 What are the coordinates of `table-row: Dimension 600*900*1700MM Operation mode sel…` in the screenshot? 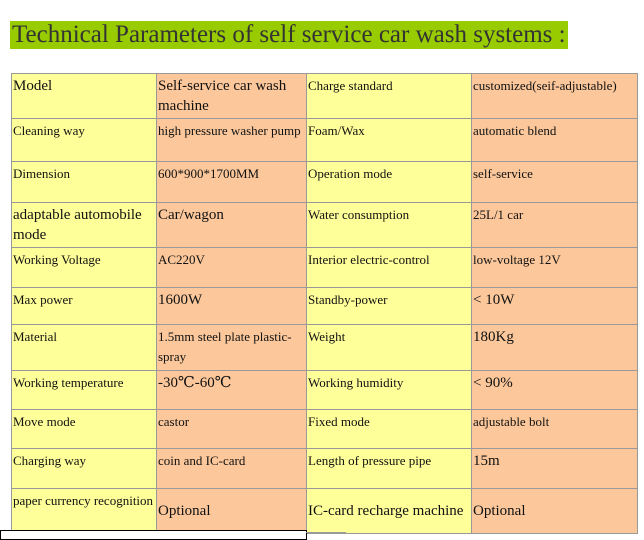 It's located at (324, 182).